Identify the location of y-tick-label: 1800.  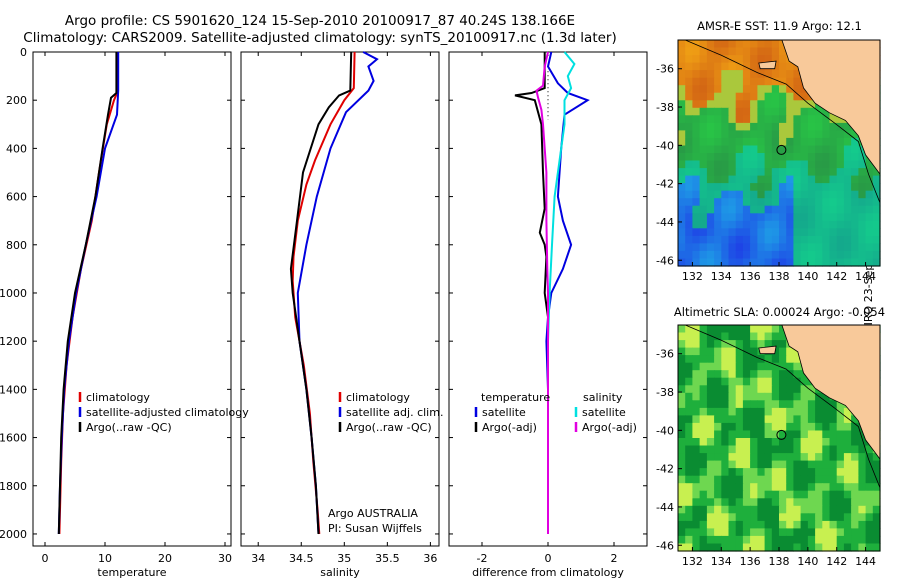
(13, 486).